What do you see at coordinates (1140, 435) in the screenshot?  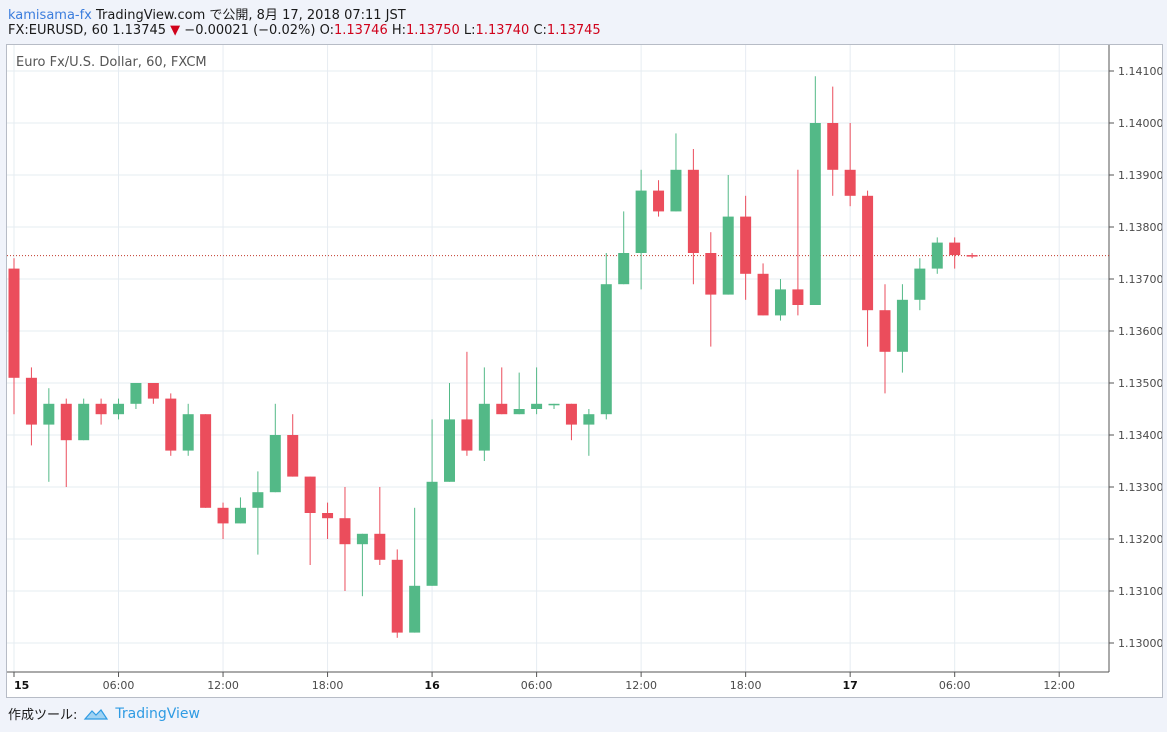 I see `y-tick-label: 1.13400` at bounding box center [1140, 435].